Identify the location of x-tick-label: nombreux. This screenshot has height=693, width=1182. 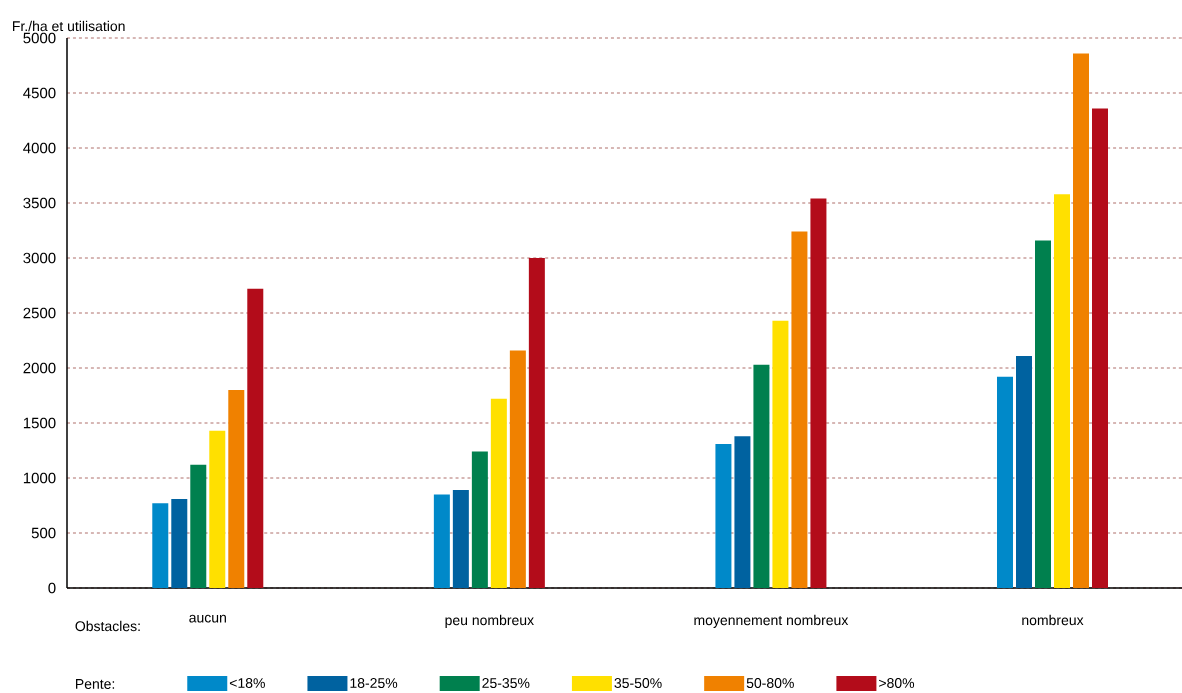
(1053, 620).